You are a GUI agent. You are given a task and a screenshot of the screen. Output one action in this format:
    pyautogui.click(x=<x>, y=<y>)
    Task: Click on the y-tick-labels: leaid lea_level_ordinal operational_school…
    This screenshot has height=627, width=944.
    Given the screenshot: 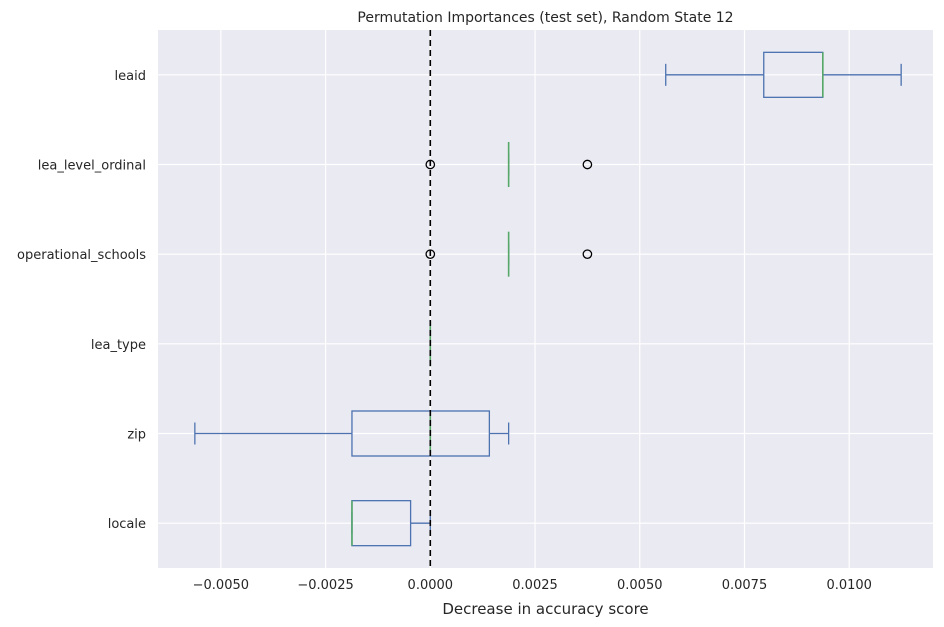 What is the action you would take?
    pyautogui.click(x=81, y=300)
    